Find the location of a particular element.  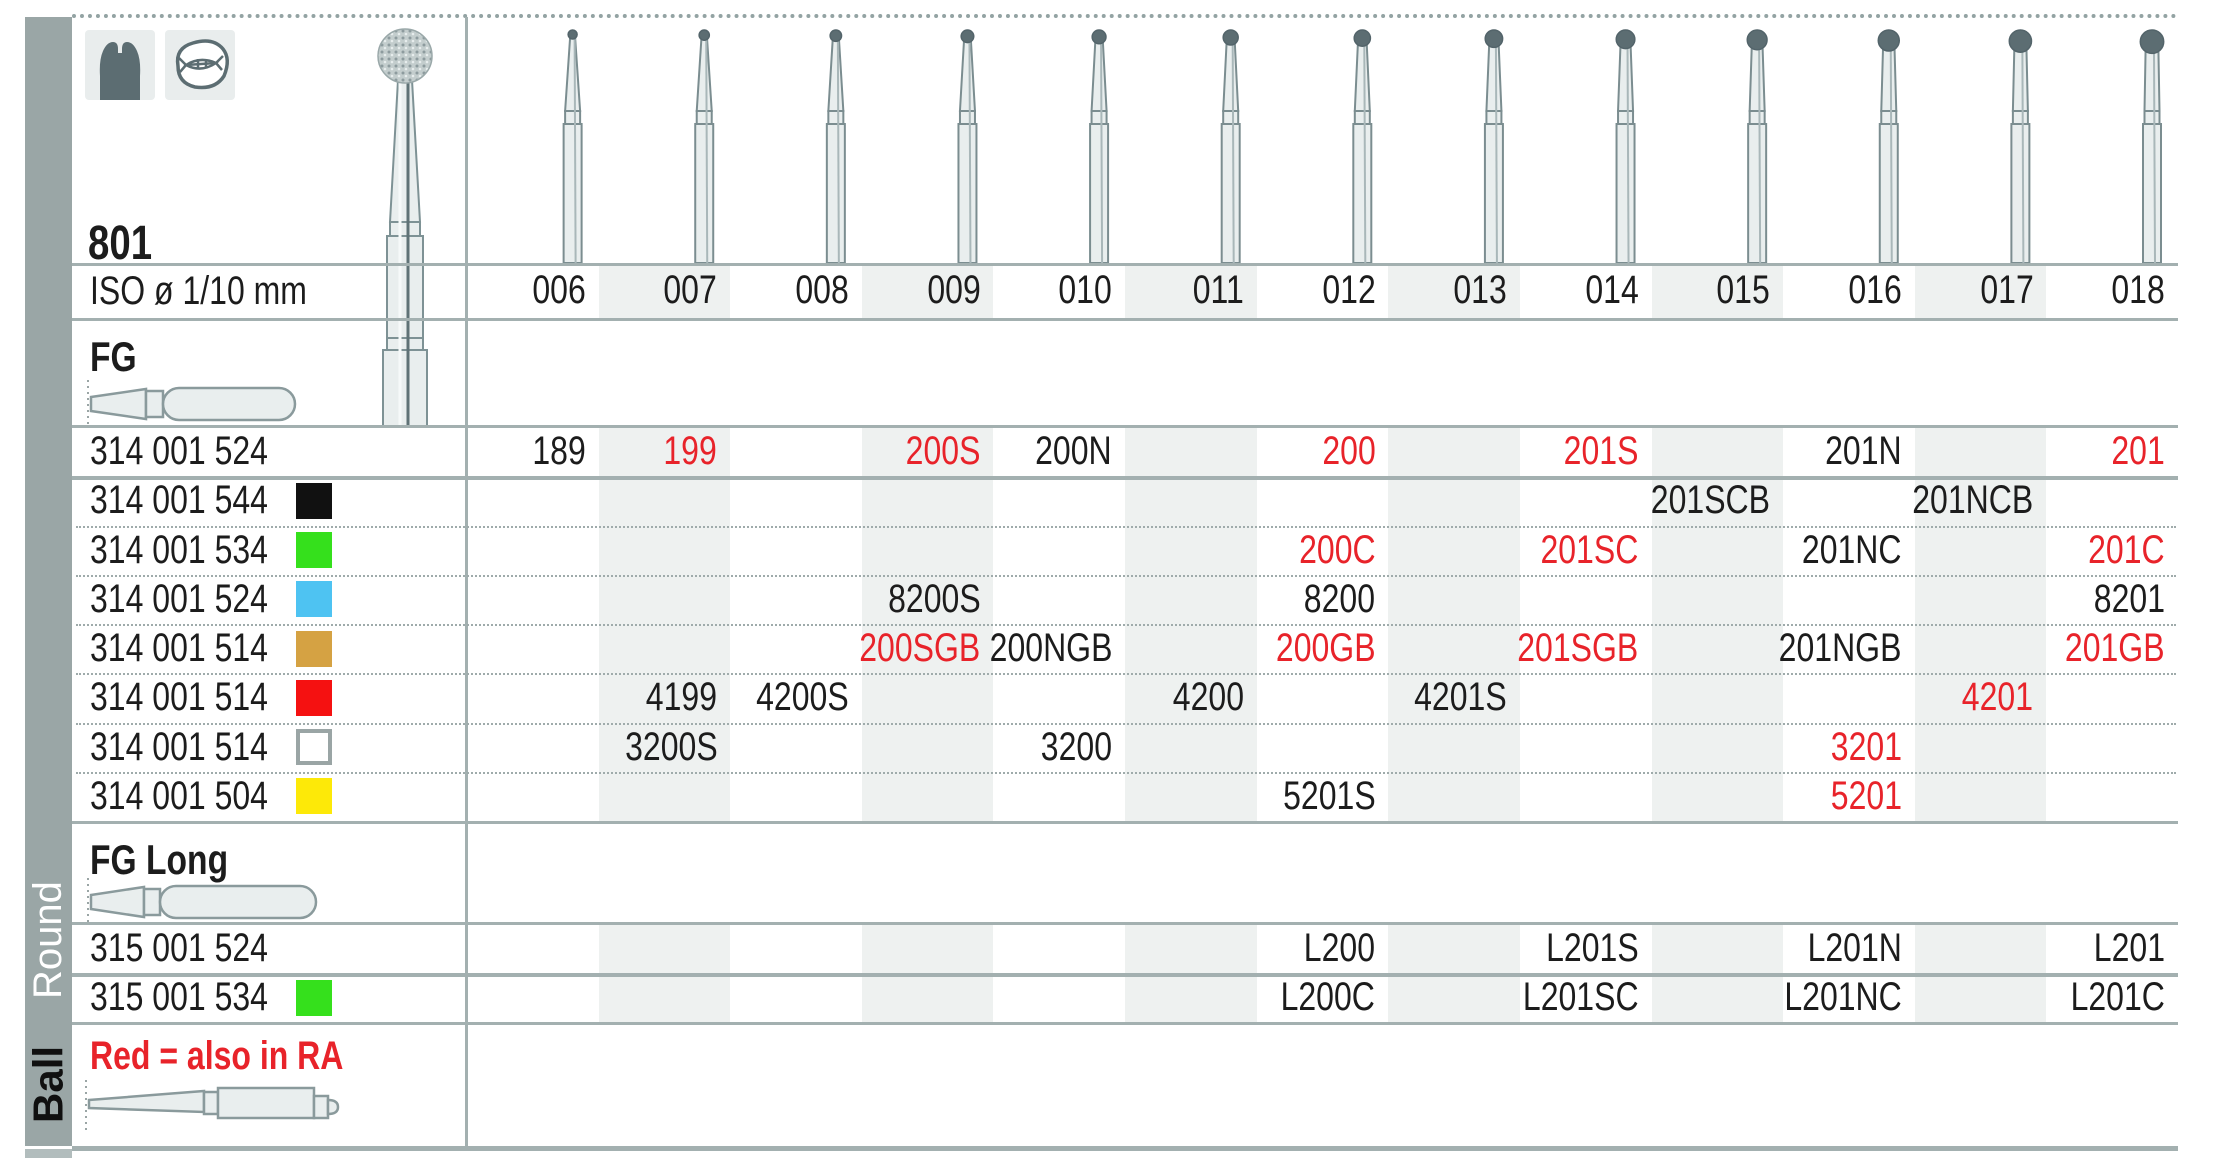

catalog-figure: 201N is located at coordinates (1863, 451).